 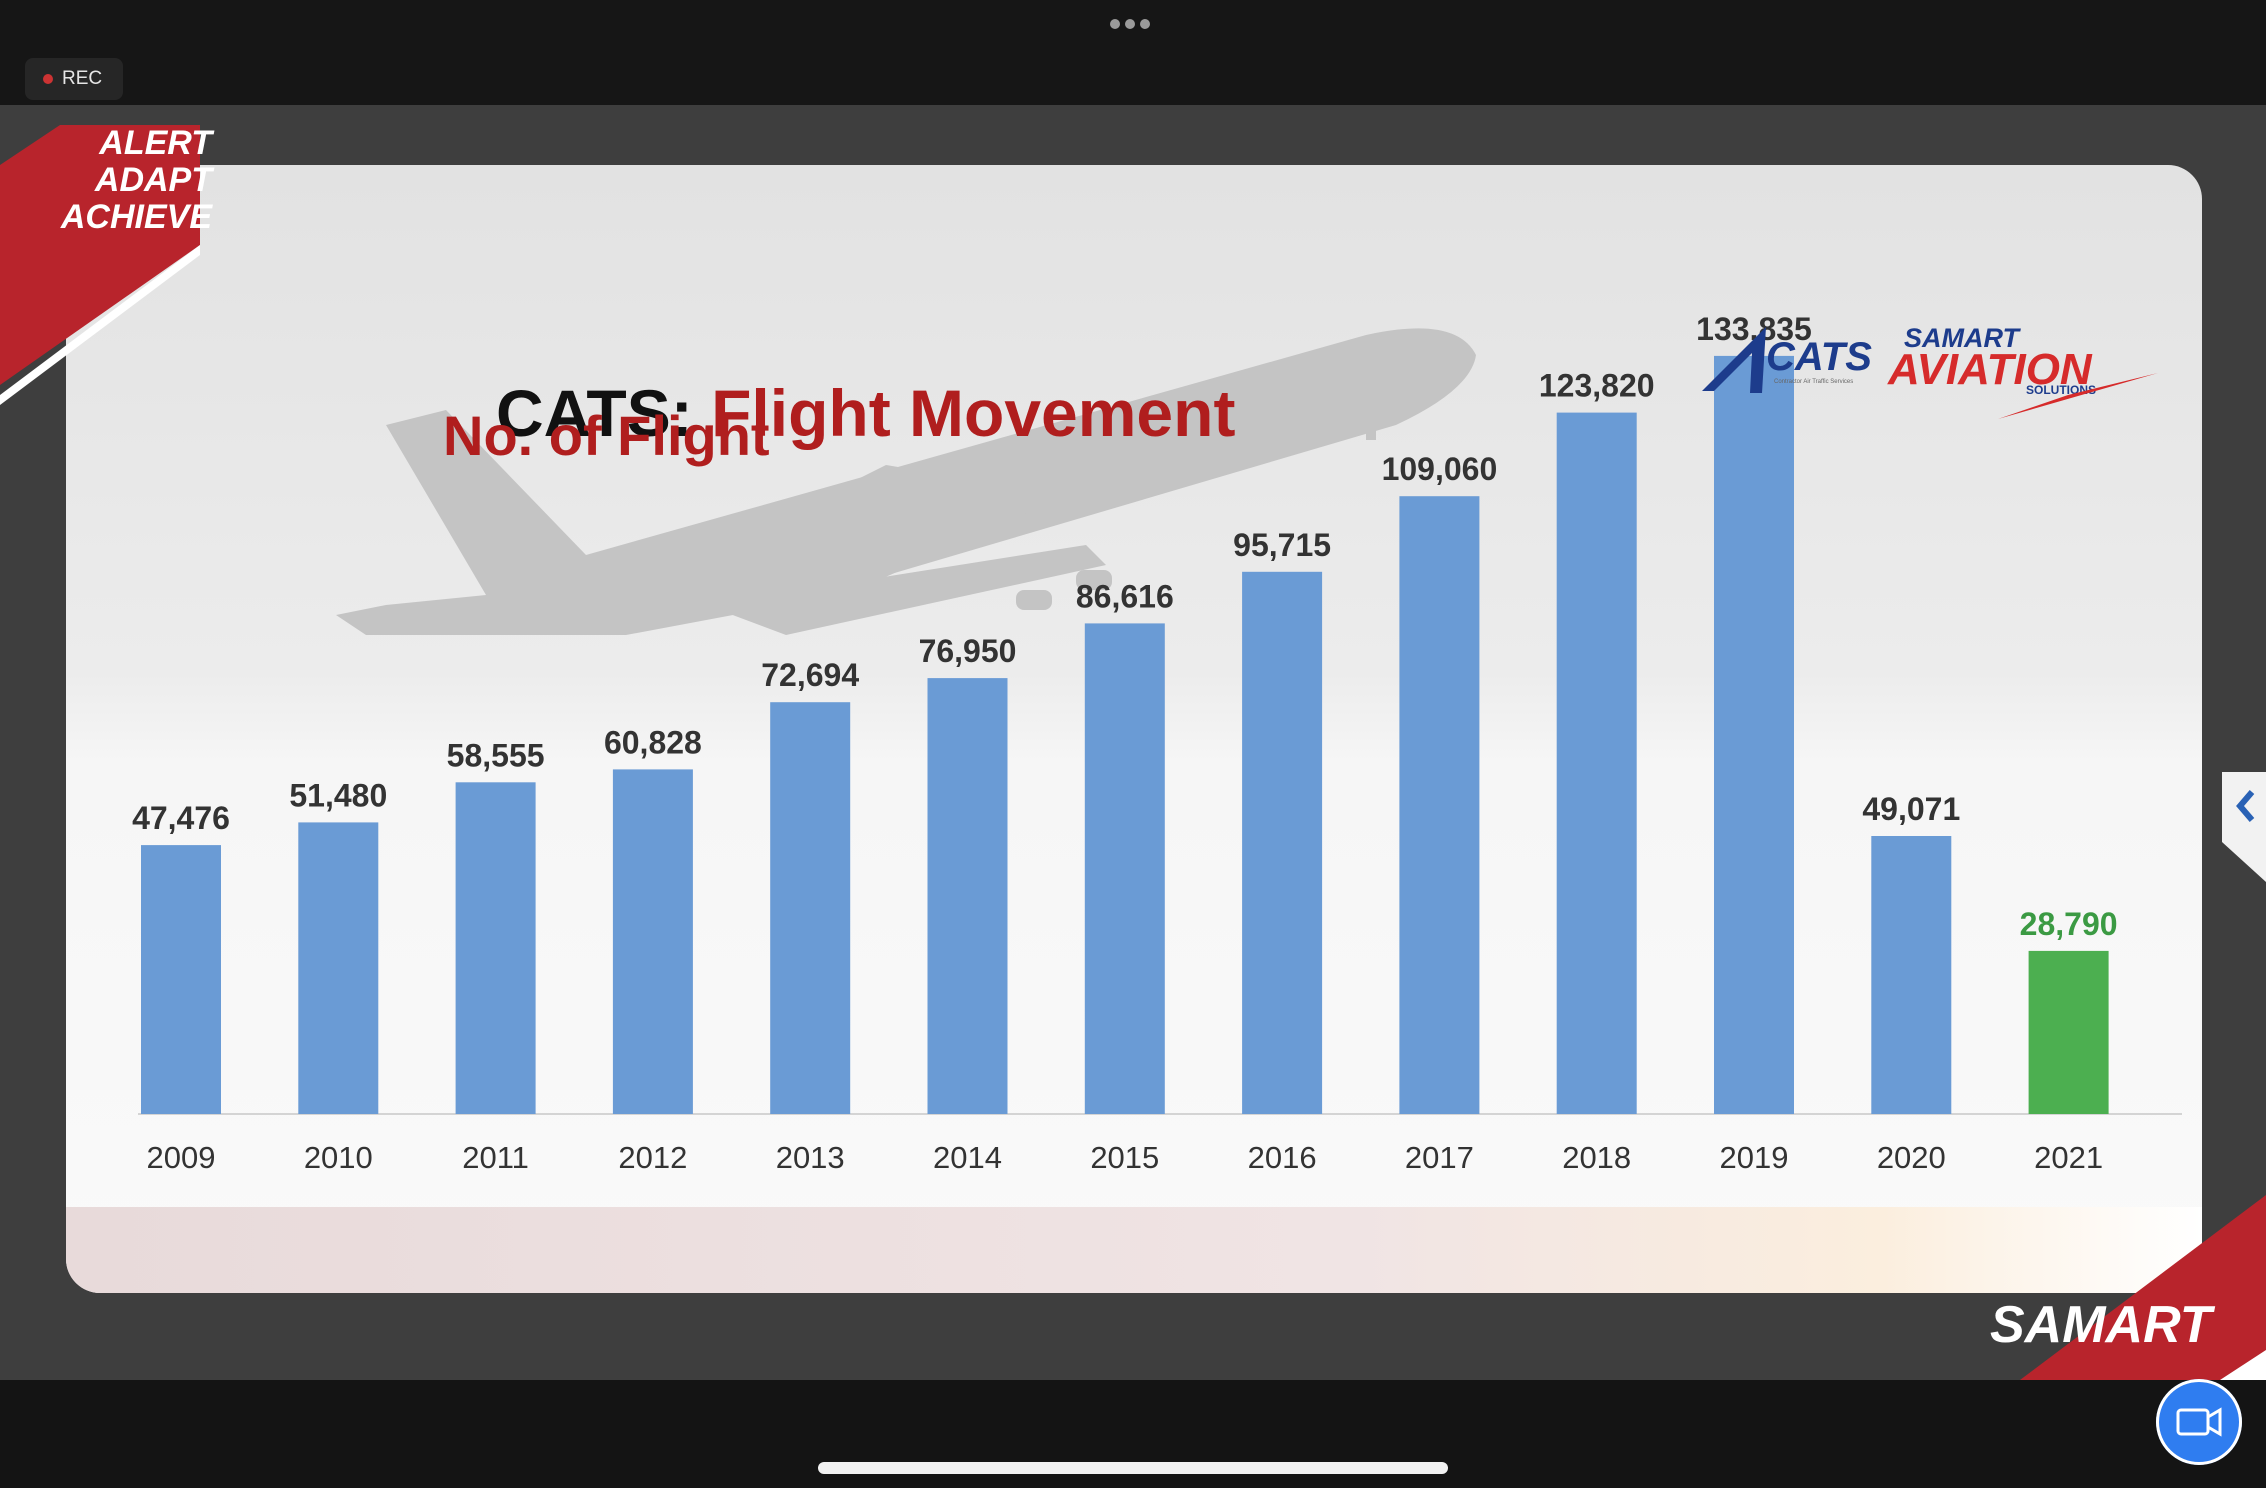 What do you see at coordinates (973, 413) in the screenshot?
I see `title-main: Flight Movement` at bounding box center [973, 413].